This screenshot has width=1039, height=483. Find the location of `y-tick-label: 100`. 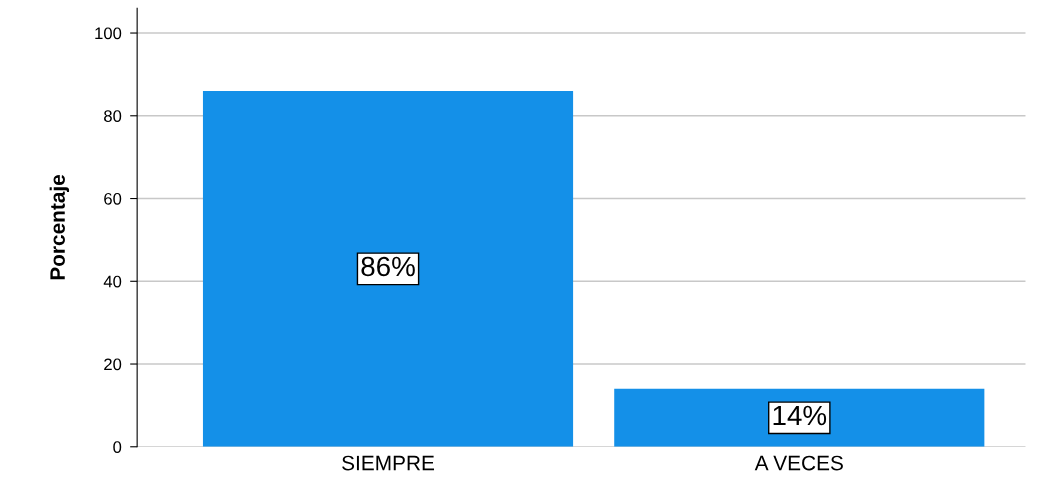

y-tick-label: 100 is located at coordinates (108, 33).